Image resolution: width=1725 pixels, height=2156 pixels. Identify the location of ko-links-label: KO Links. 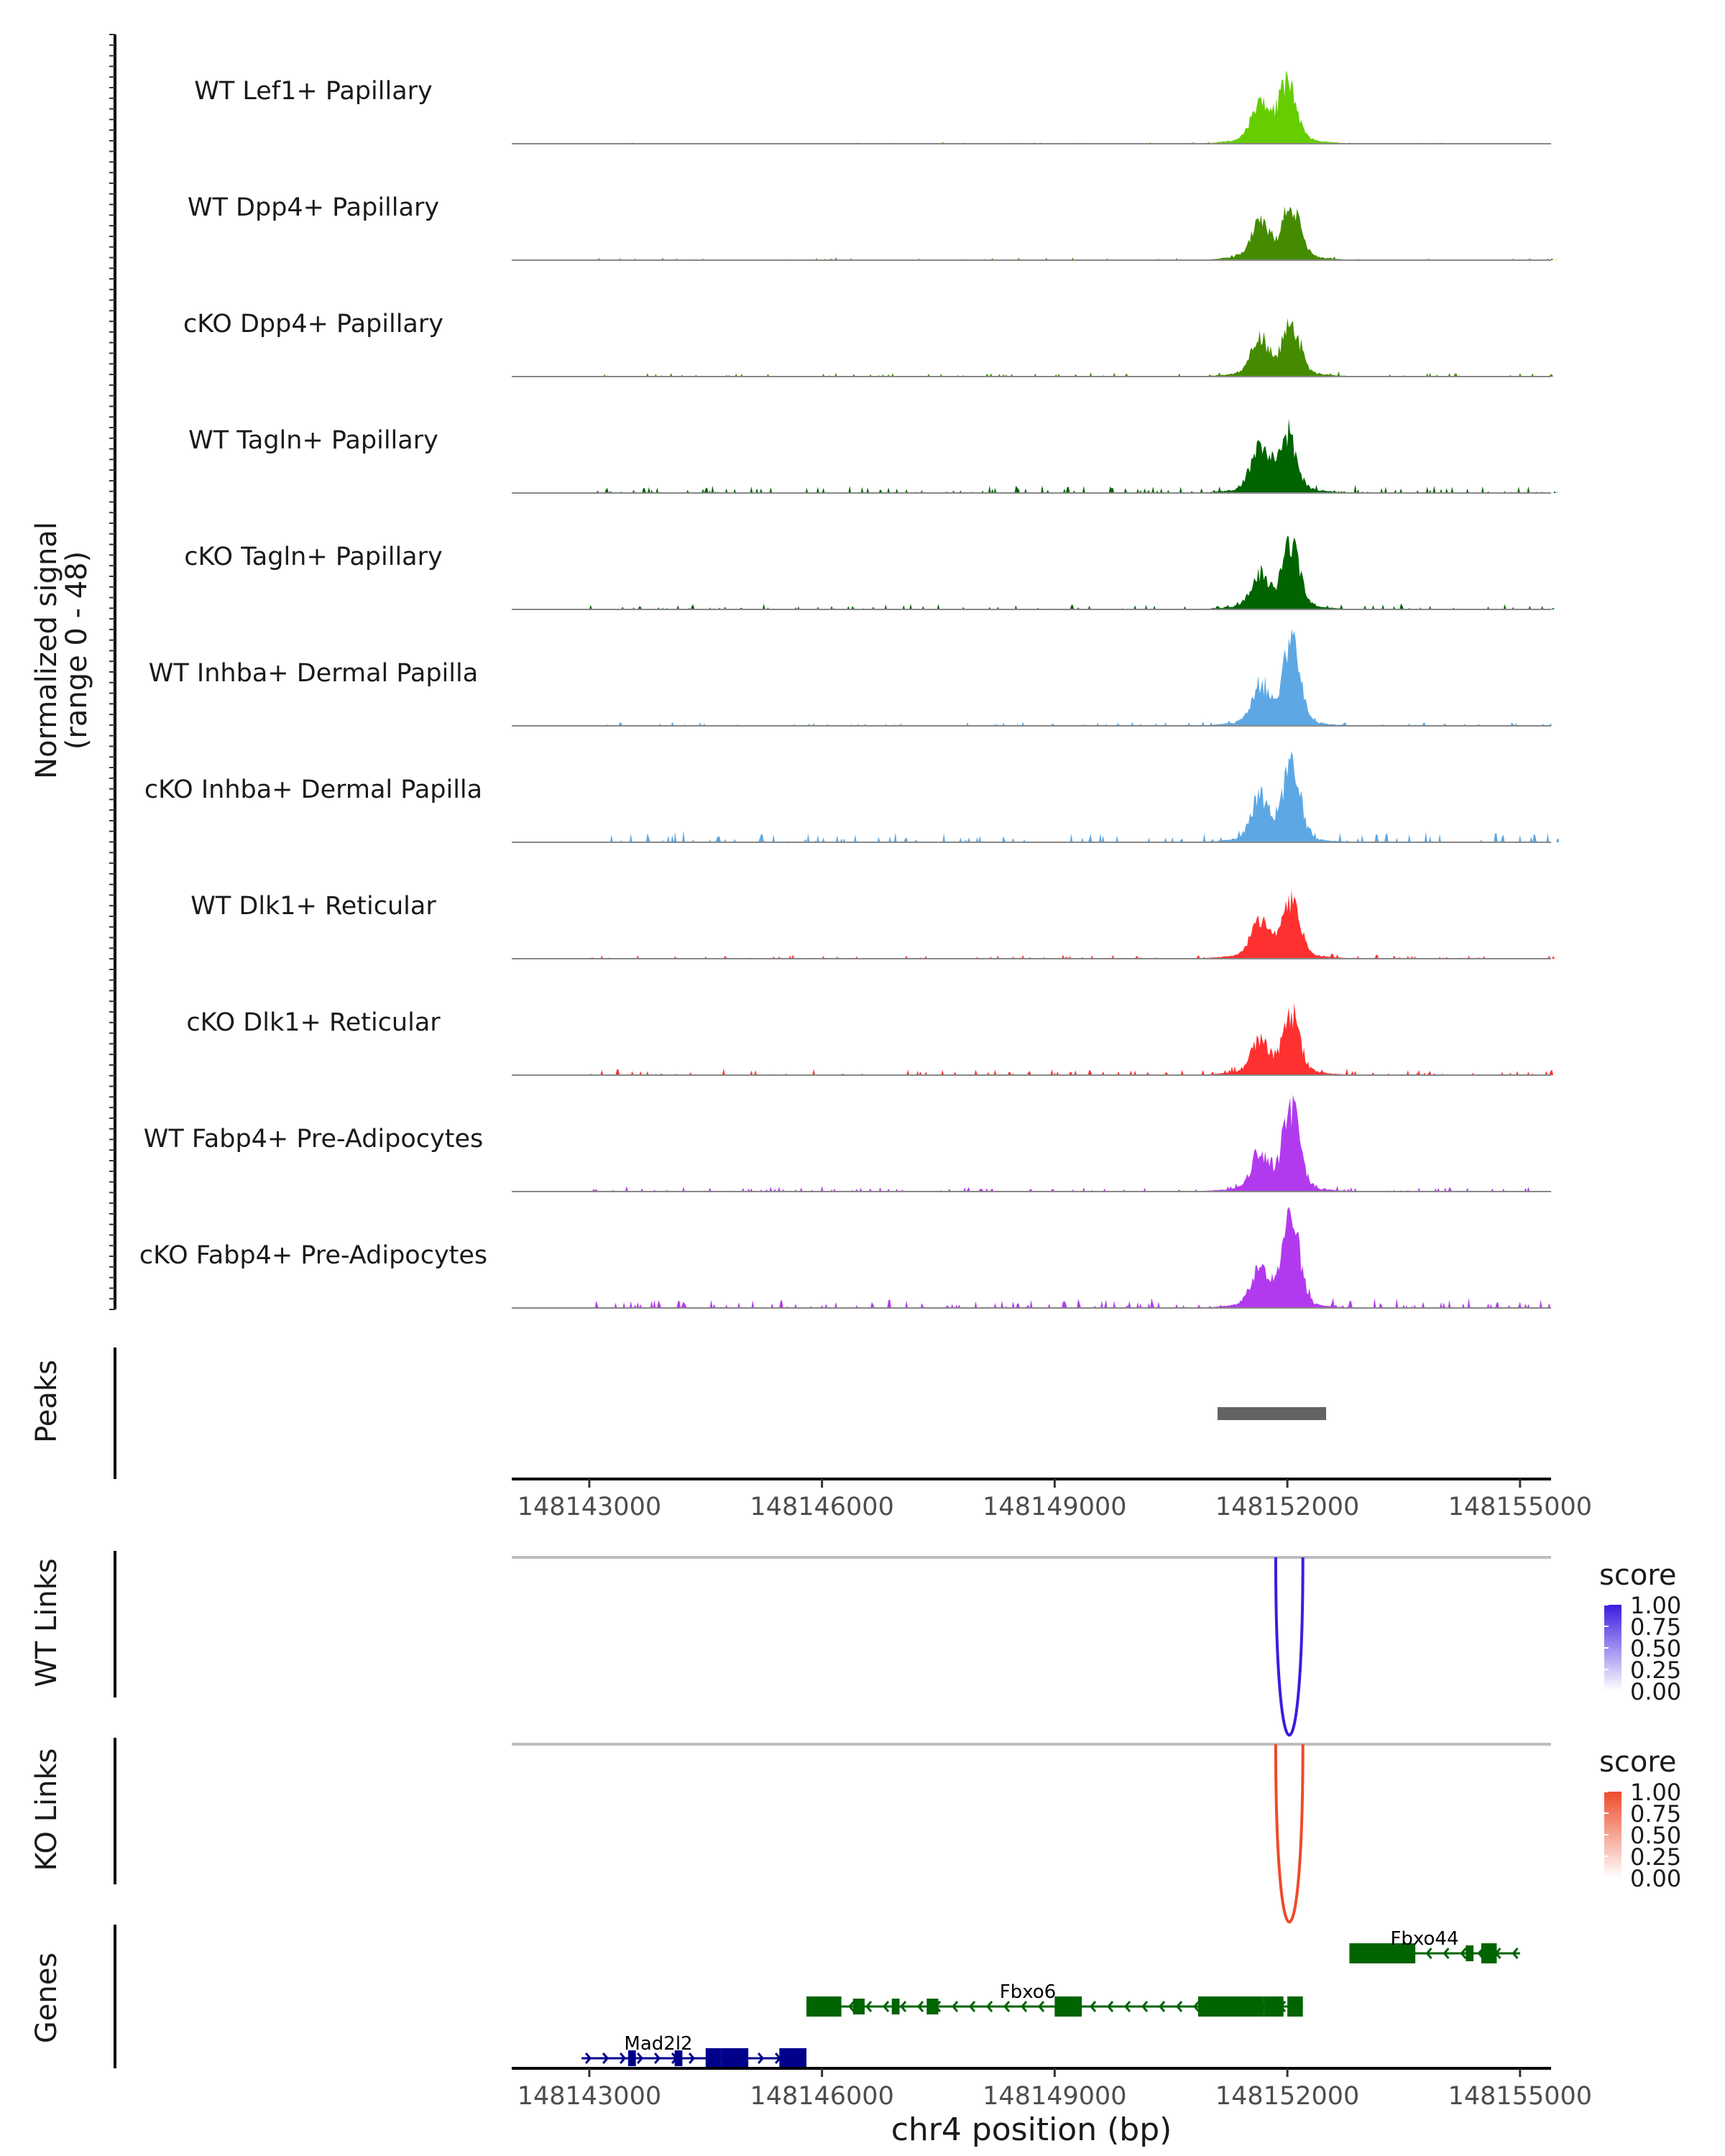
(46, 1810).